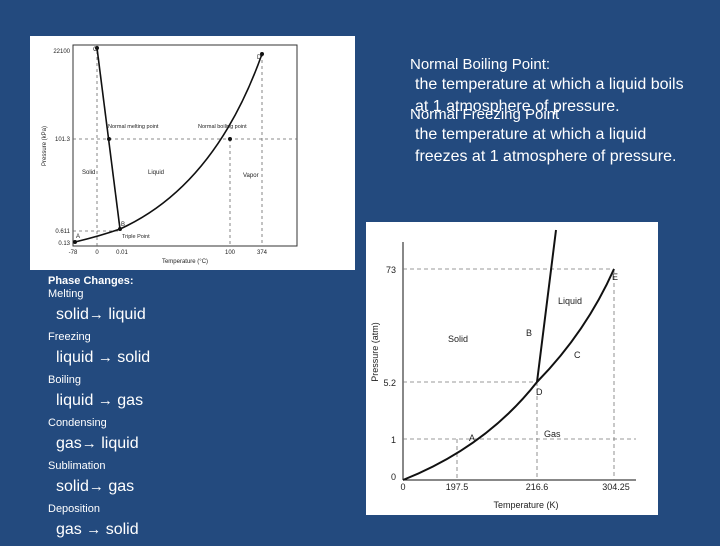 The width and height of the screenshot is (720, 546). I want to click on y-tick-0-13: 0.13, so click(64, 244).